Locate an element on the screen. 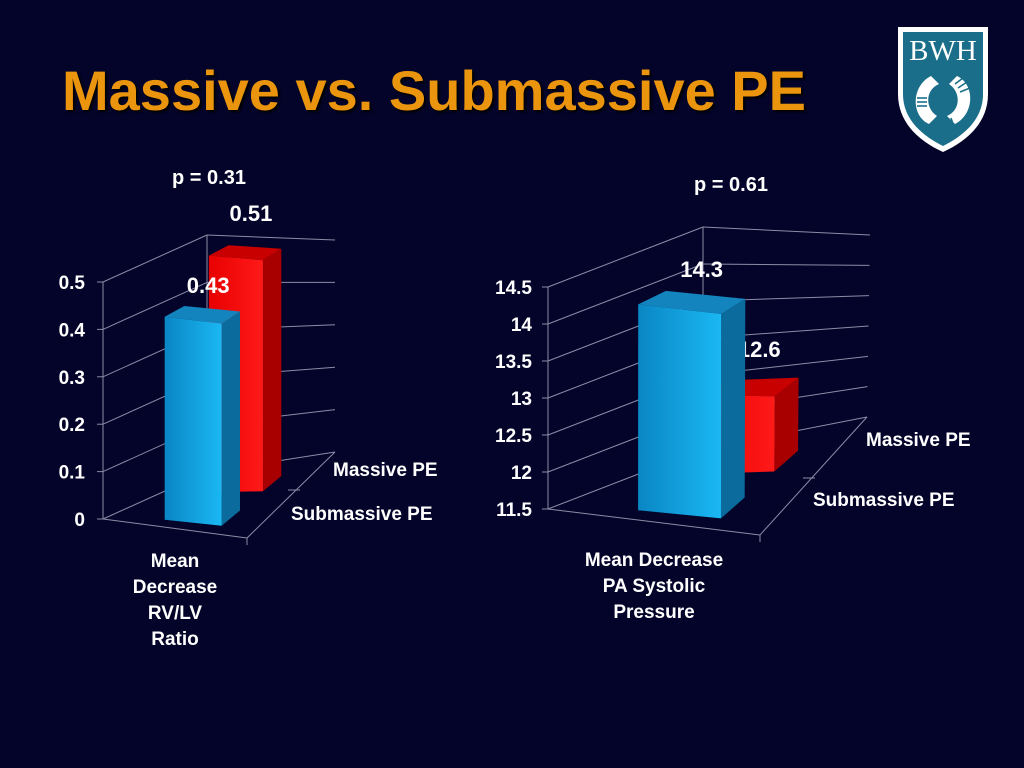  x-axis-label: Mean Decrease RV/LV Ratio is located at coordinates (175, 601).